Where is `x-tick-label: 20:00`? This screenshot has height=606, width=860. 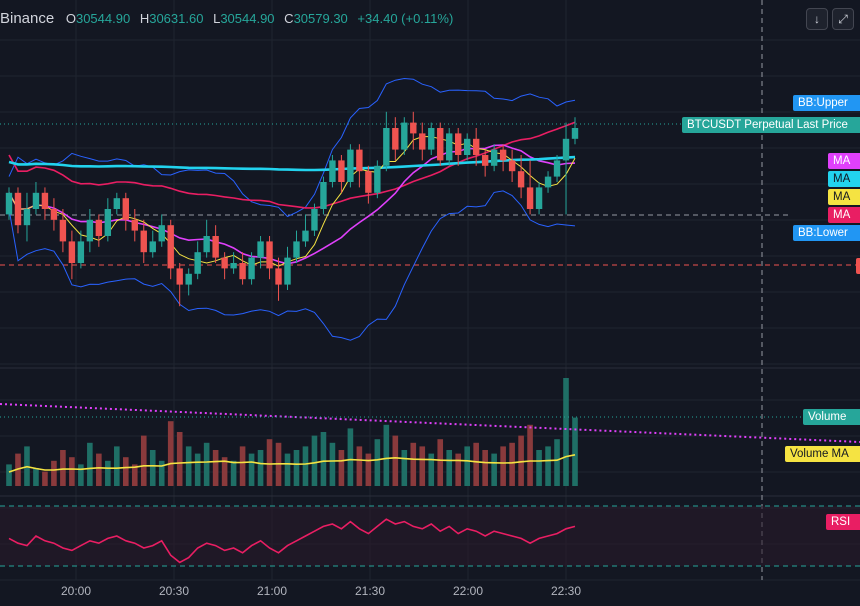
x-tick-label: 20:00 is located at coordinates (76, 591).